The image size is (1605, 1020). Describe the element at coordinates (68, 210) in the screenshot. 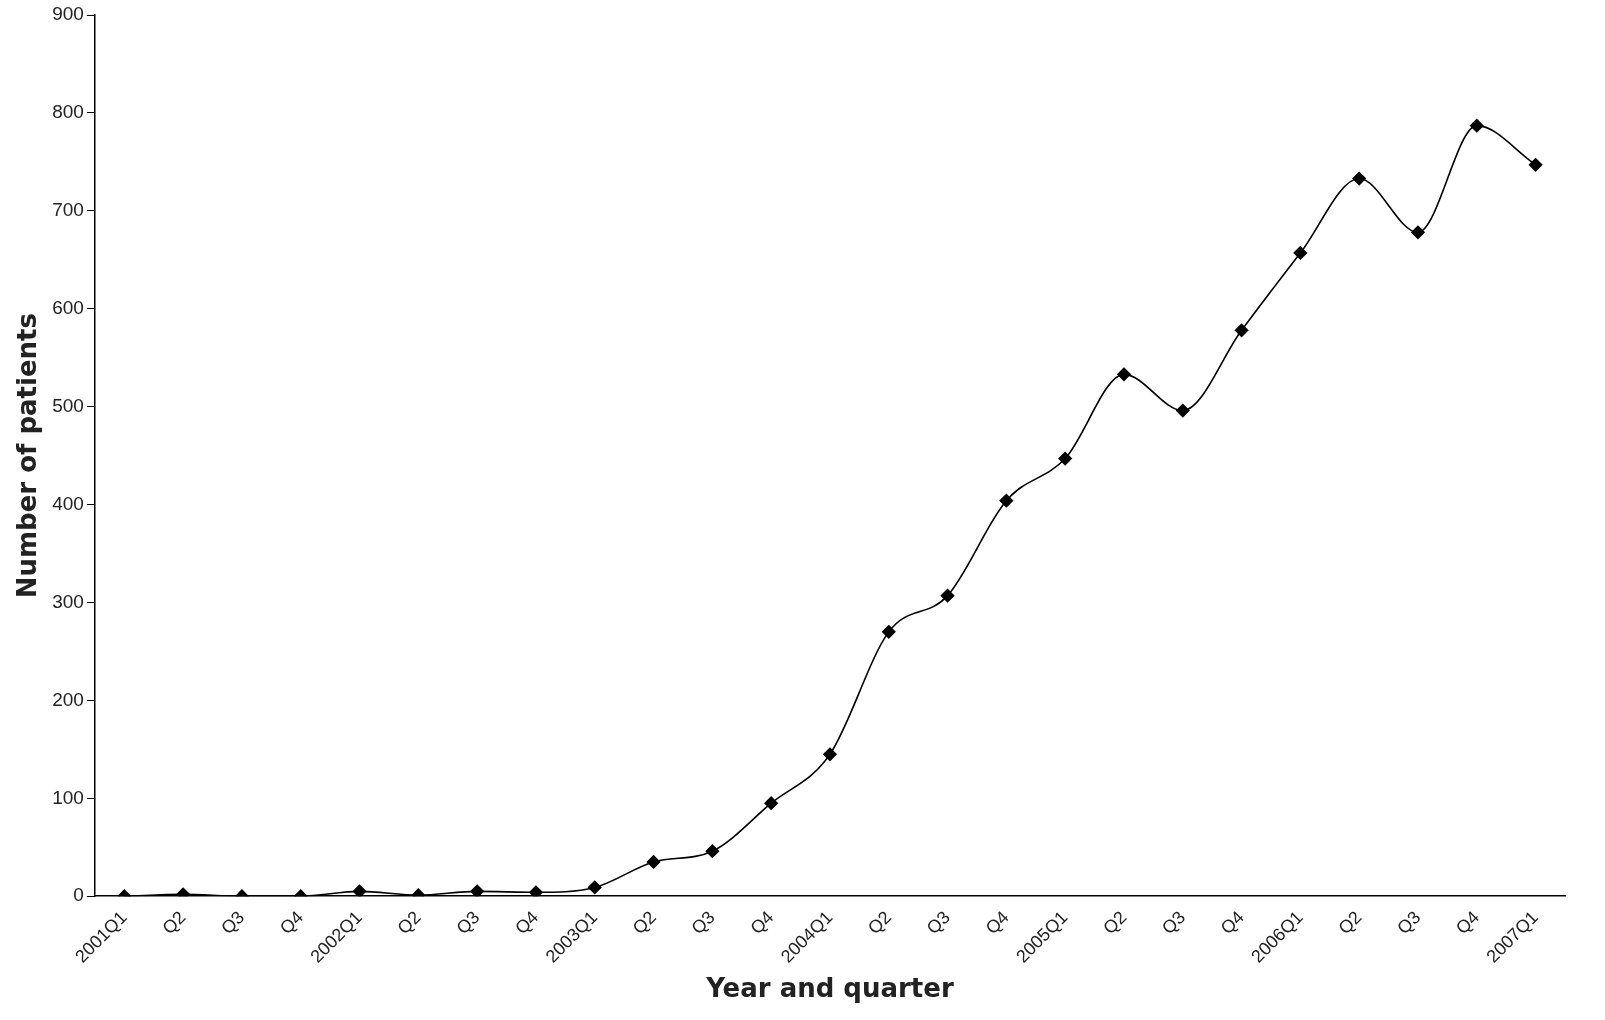

I see `y-tick-label: 700` at that location.